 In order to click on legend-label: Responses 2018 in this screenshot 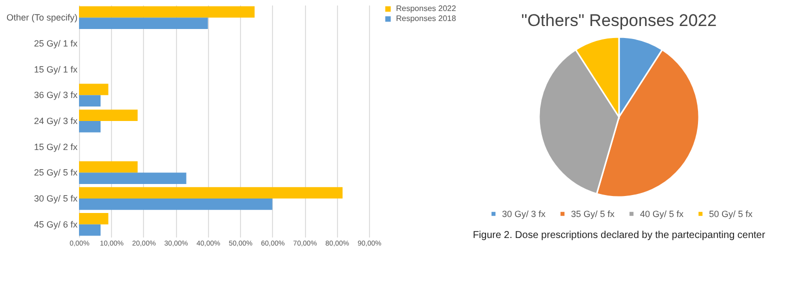, I will do `click(426, 18)`.